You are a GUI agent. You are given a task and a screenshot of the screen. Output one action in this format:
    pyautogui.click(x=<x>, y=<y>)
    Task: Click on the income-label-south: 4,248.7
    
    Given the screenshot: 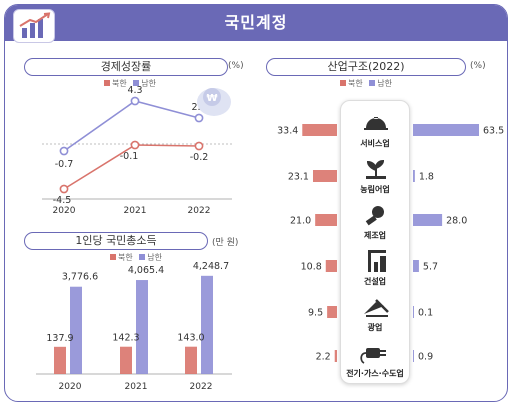 What is the action you would take?
    pyautogui.click(x=211, y=266)
    